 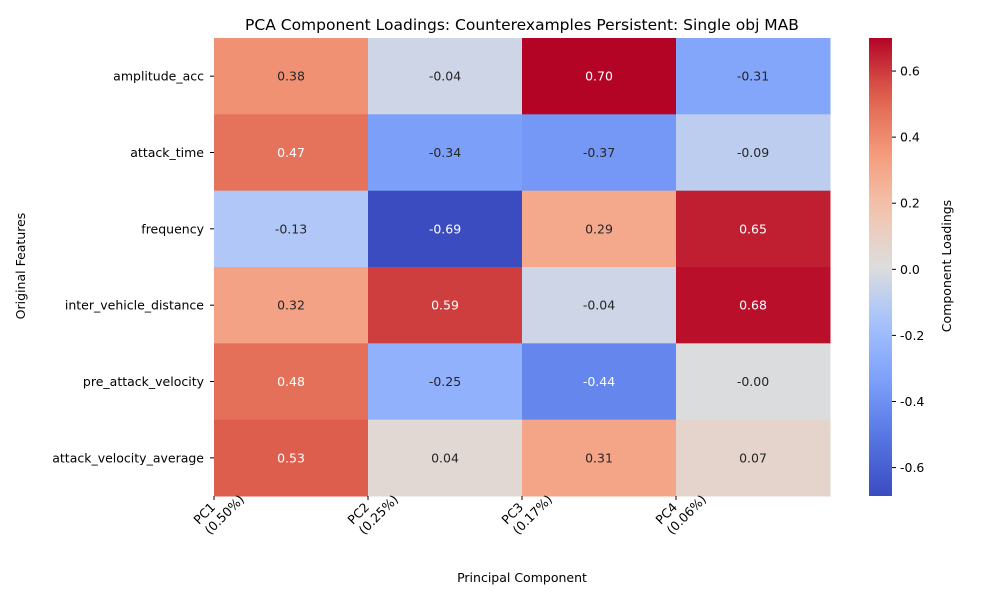 I want to click on colorbar-gradient, so click(x=880, y=267).